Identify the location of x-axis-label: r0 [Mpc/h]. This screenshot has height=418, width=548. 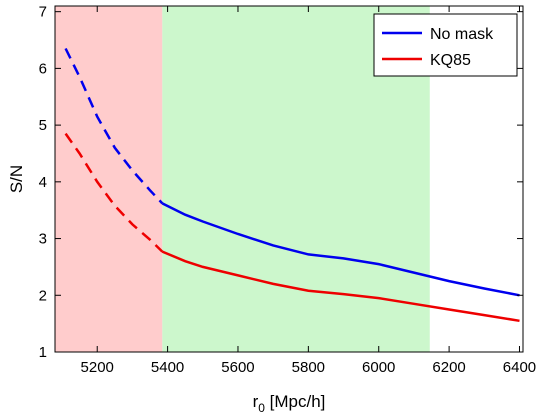
(289, 403).